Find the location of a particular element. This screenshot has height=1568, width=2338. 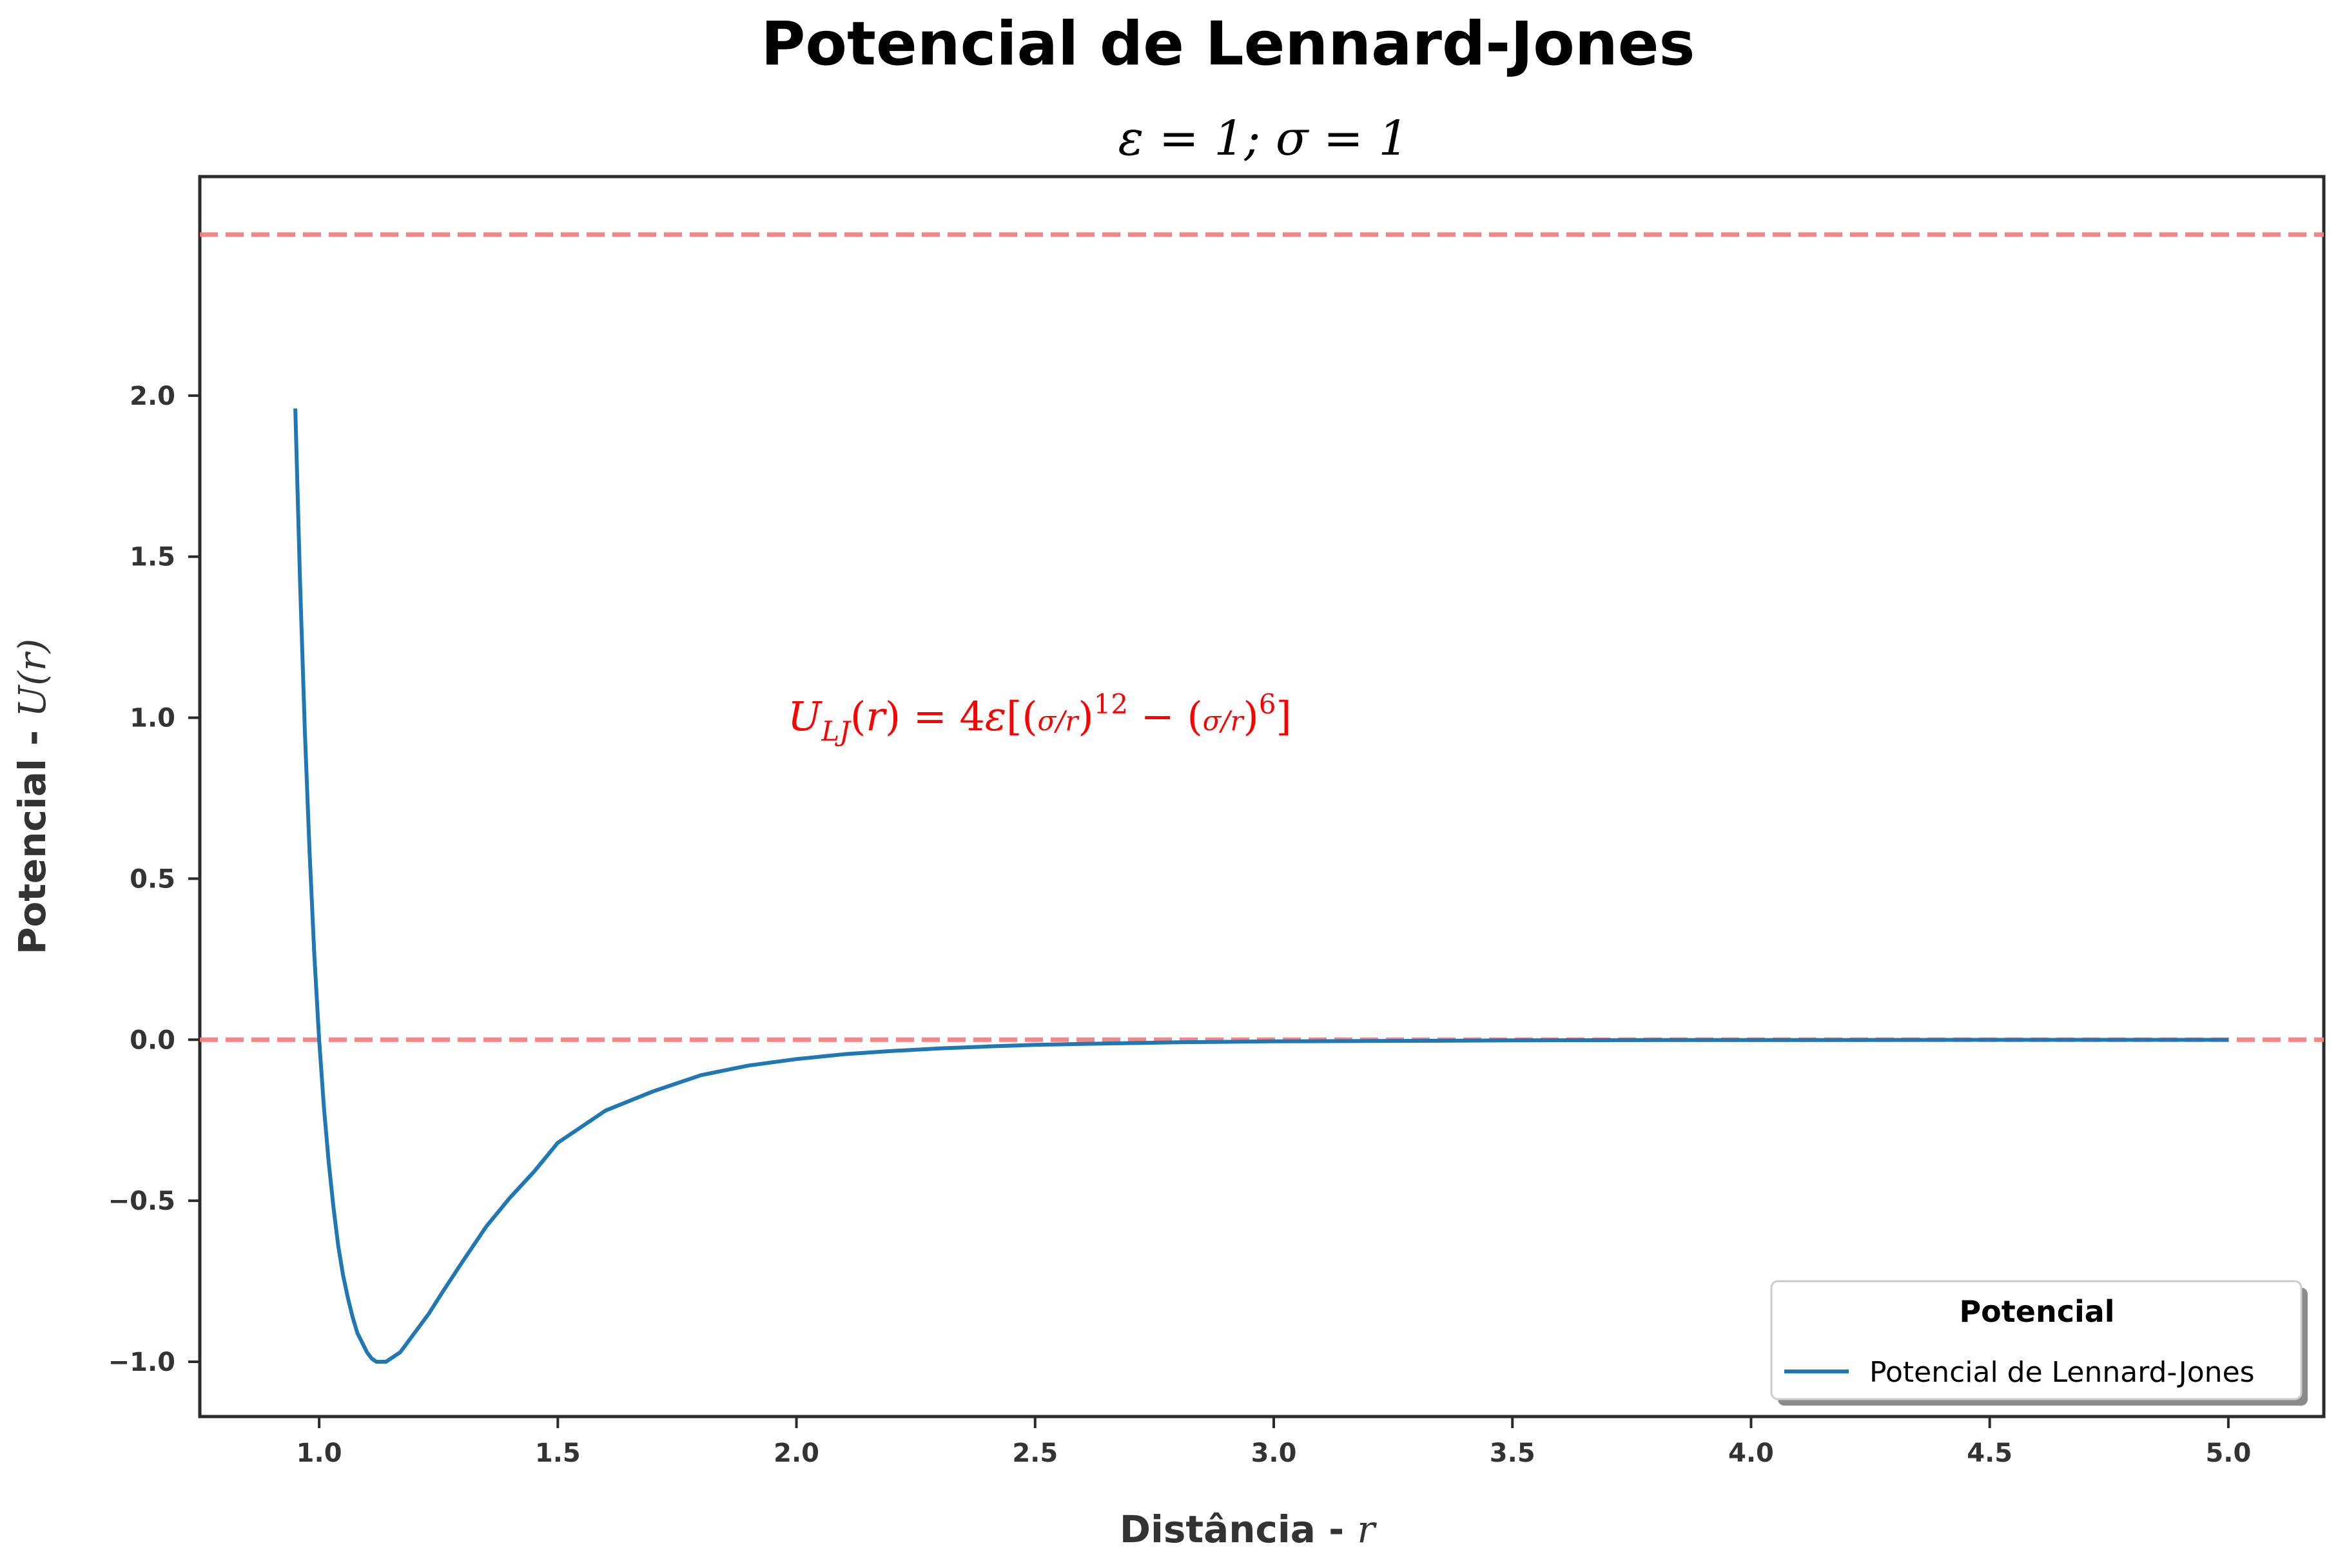

y-axis-label-var: U(r) is located at coordinates (32, 678).